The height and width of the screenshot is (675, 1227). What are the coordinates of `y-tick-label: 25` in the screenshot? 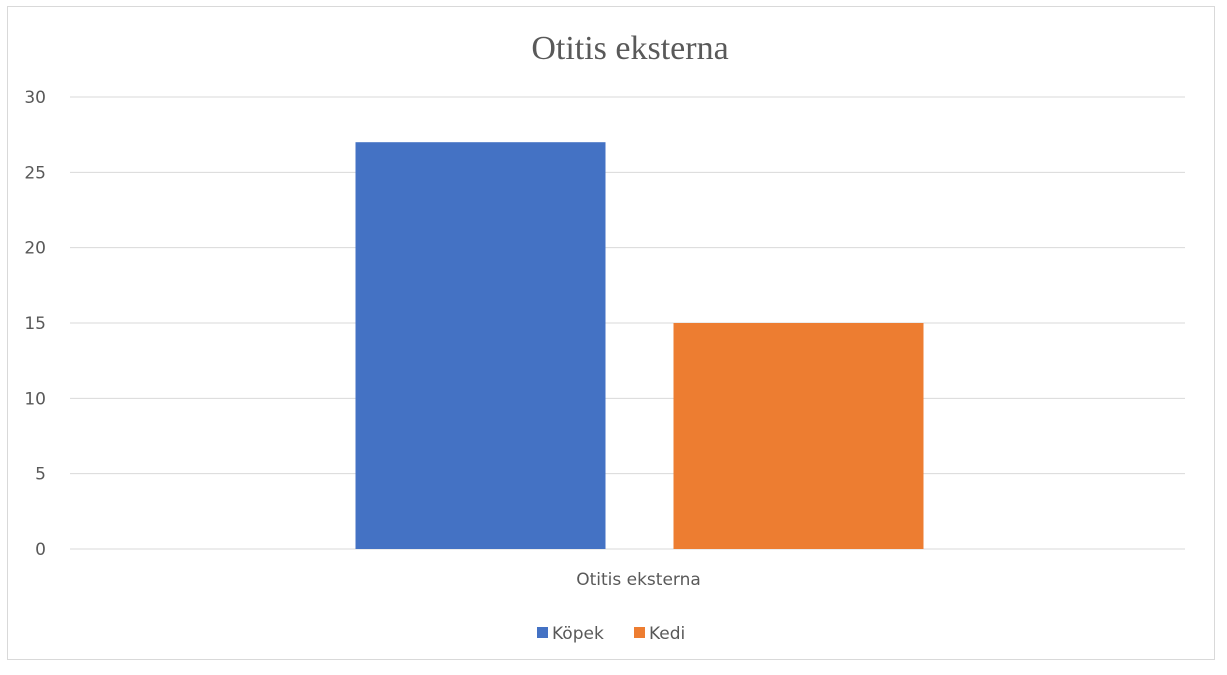 It's located at (35, 173).